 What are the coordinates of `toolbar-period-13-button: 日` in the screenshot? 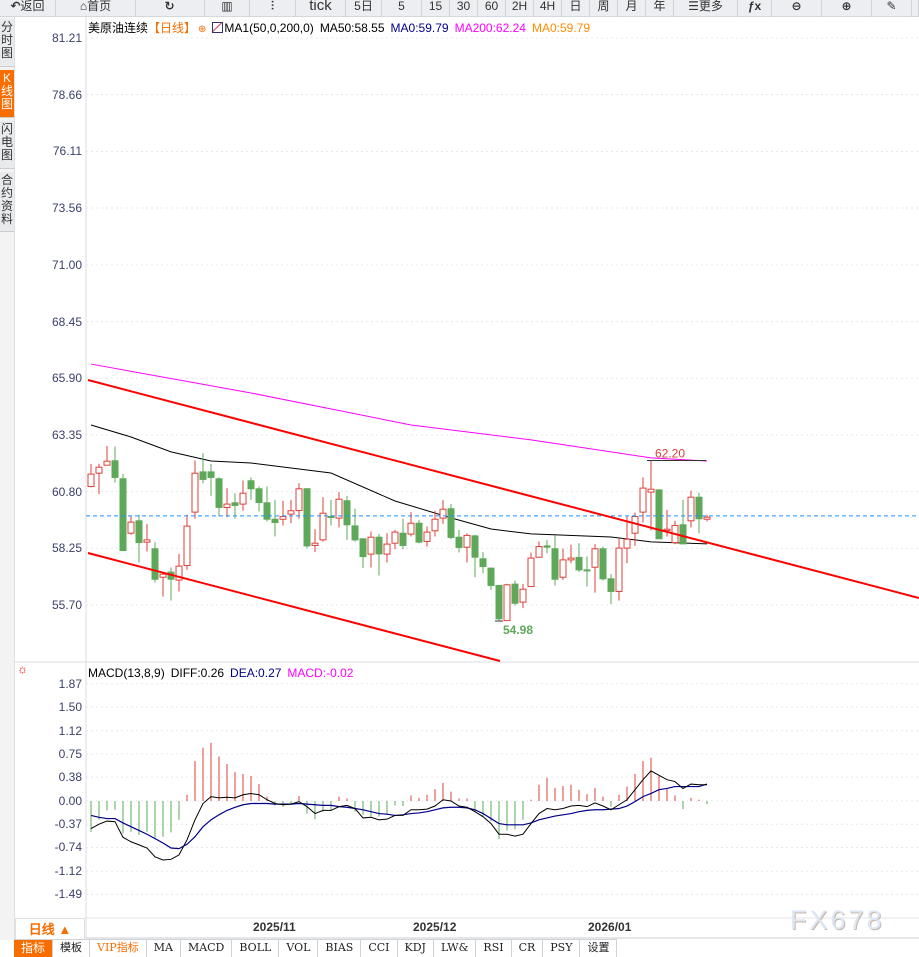 It's located at (576, 8).